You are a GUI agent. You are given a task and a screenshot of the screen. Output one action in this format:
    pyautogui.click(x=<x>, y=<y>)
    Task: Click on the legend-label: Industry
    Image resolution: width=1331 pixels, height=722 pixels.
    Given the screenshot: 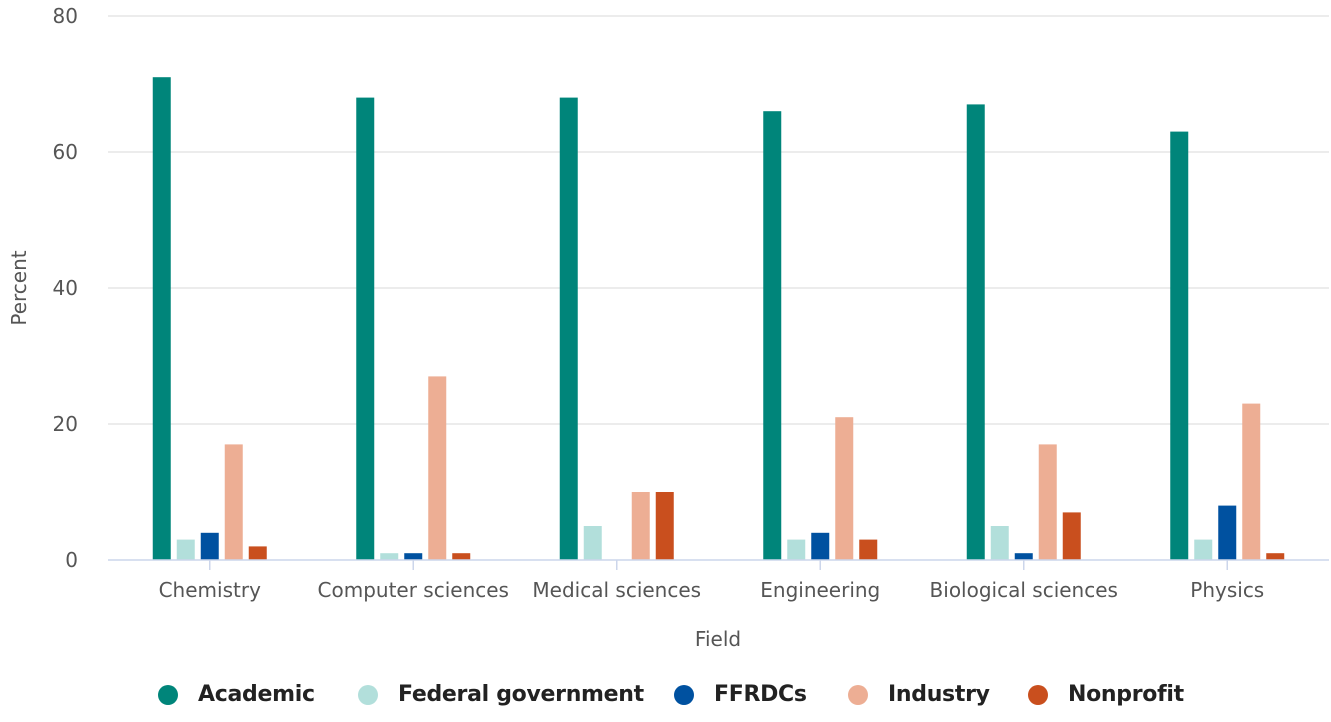 What is the action you would take?
    pyautogui.click(x=939, y=694)
    